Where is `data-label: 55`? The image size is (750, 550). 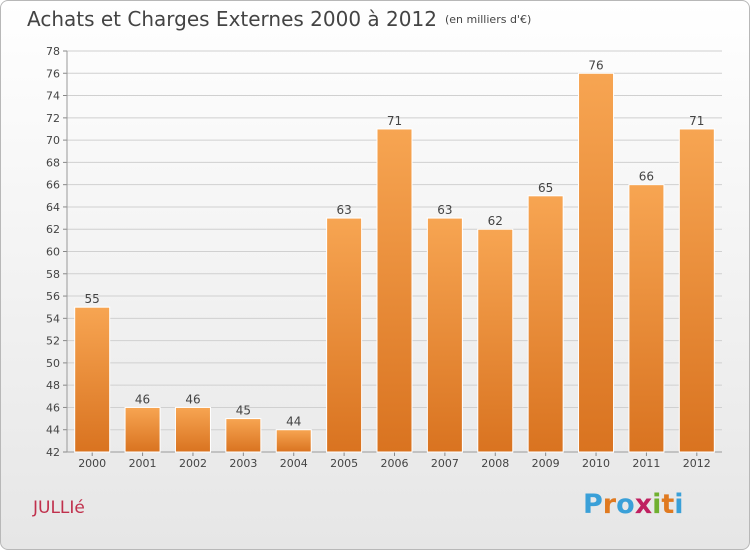 data-label: 55 is located at coordinates (92, 299).